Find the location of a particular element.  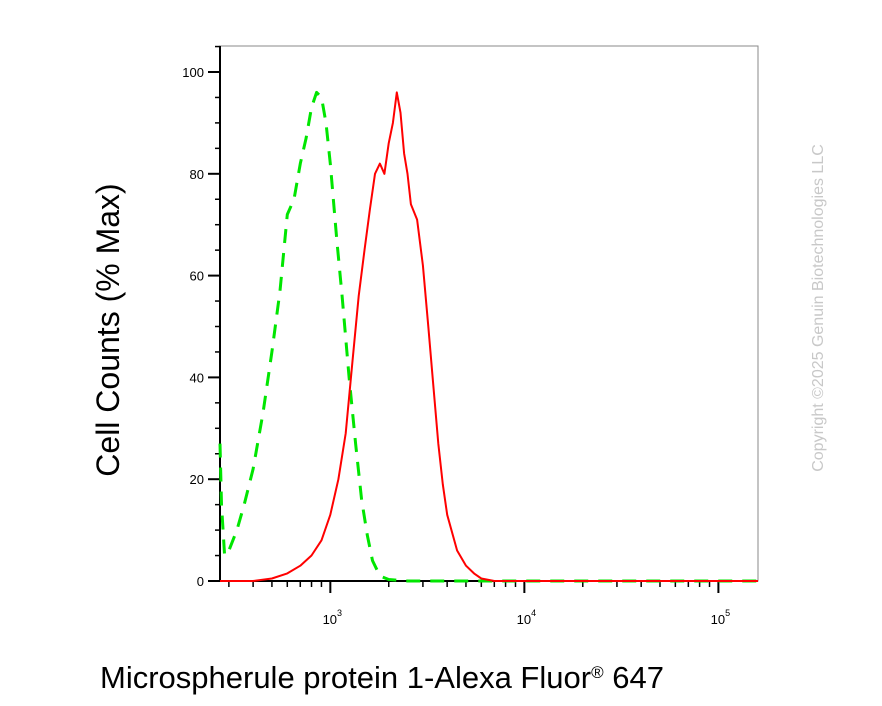

y-tick-label: 80 is located at coordinates (197, 174).